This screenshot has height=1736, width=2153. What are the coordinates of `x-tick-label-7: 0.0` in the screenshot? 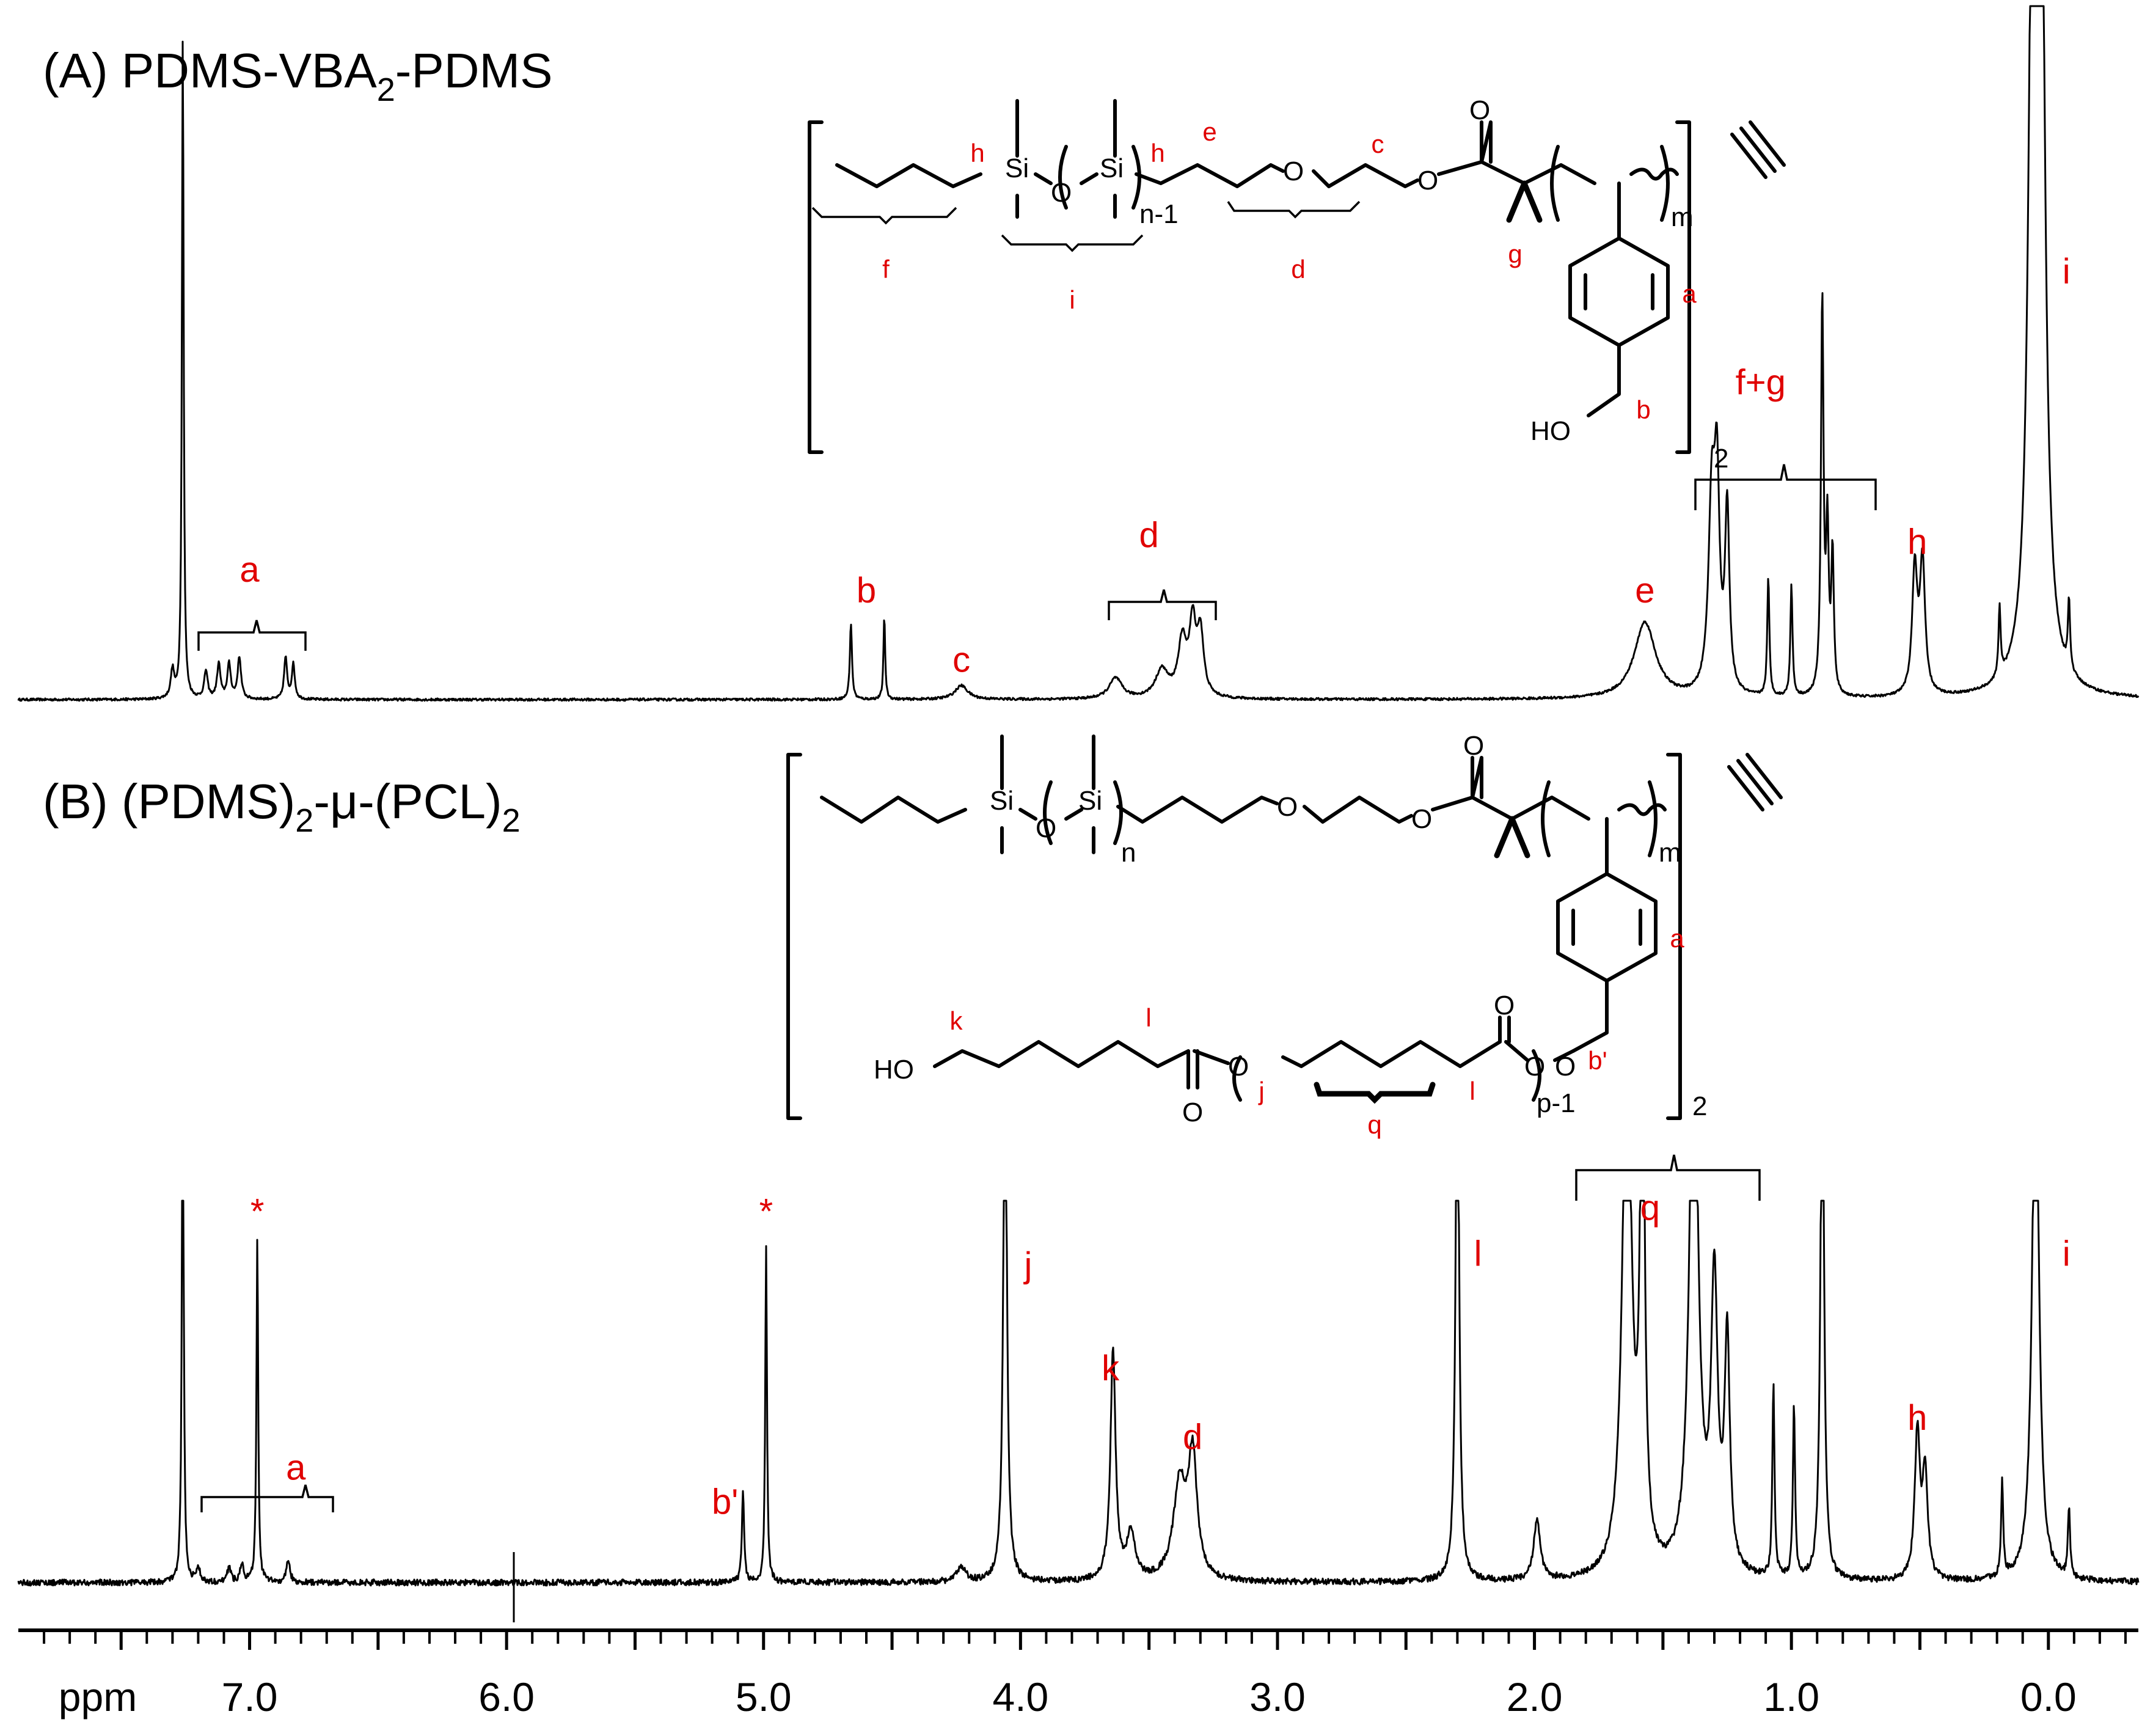 It's located at (2048, 1697).